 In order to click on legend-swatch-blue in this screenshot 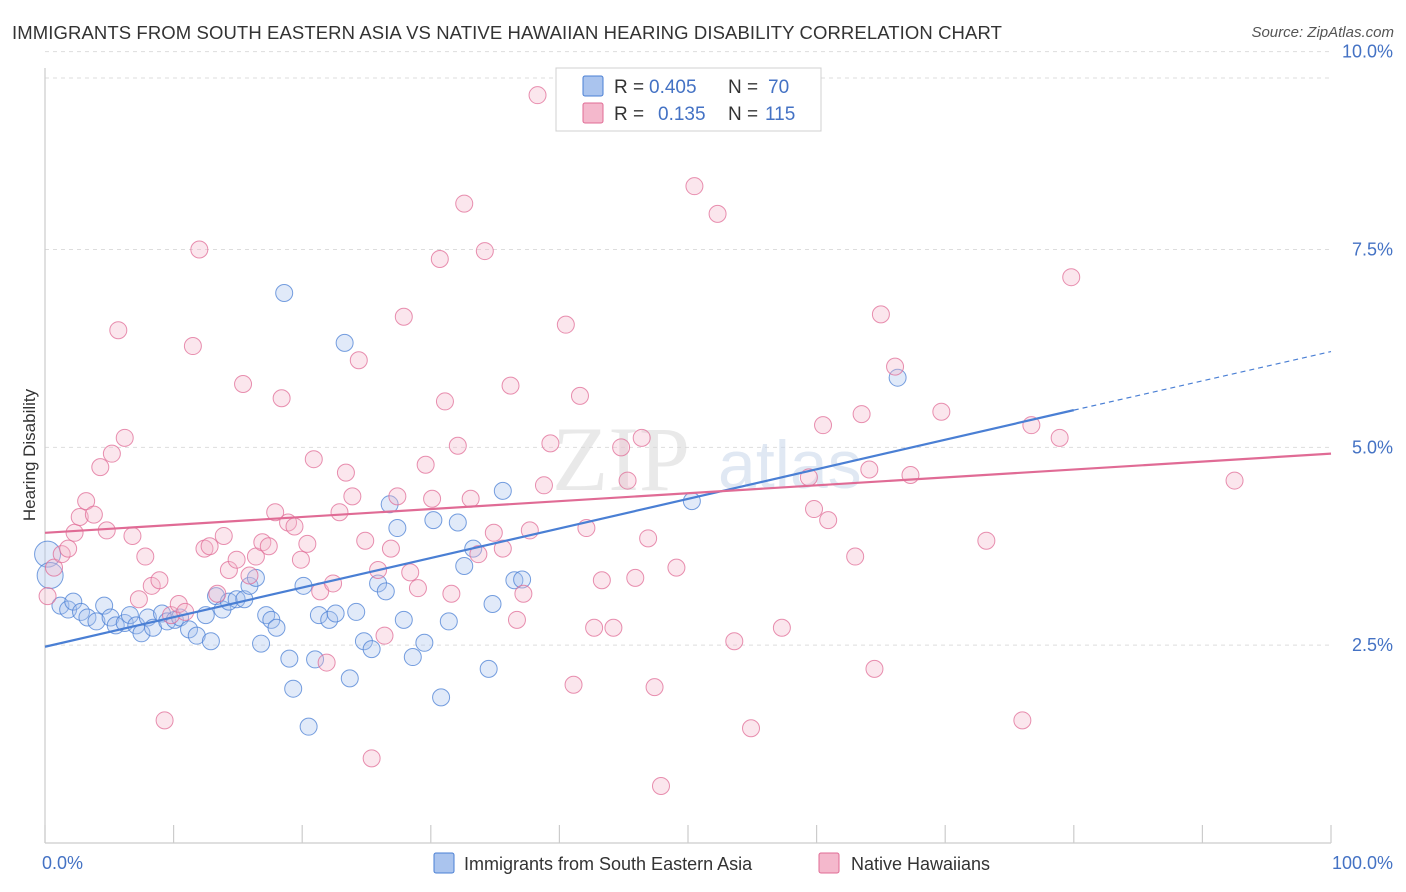, I will do `click(593, 86)`.